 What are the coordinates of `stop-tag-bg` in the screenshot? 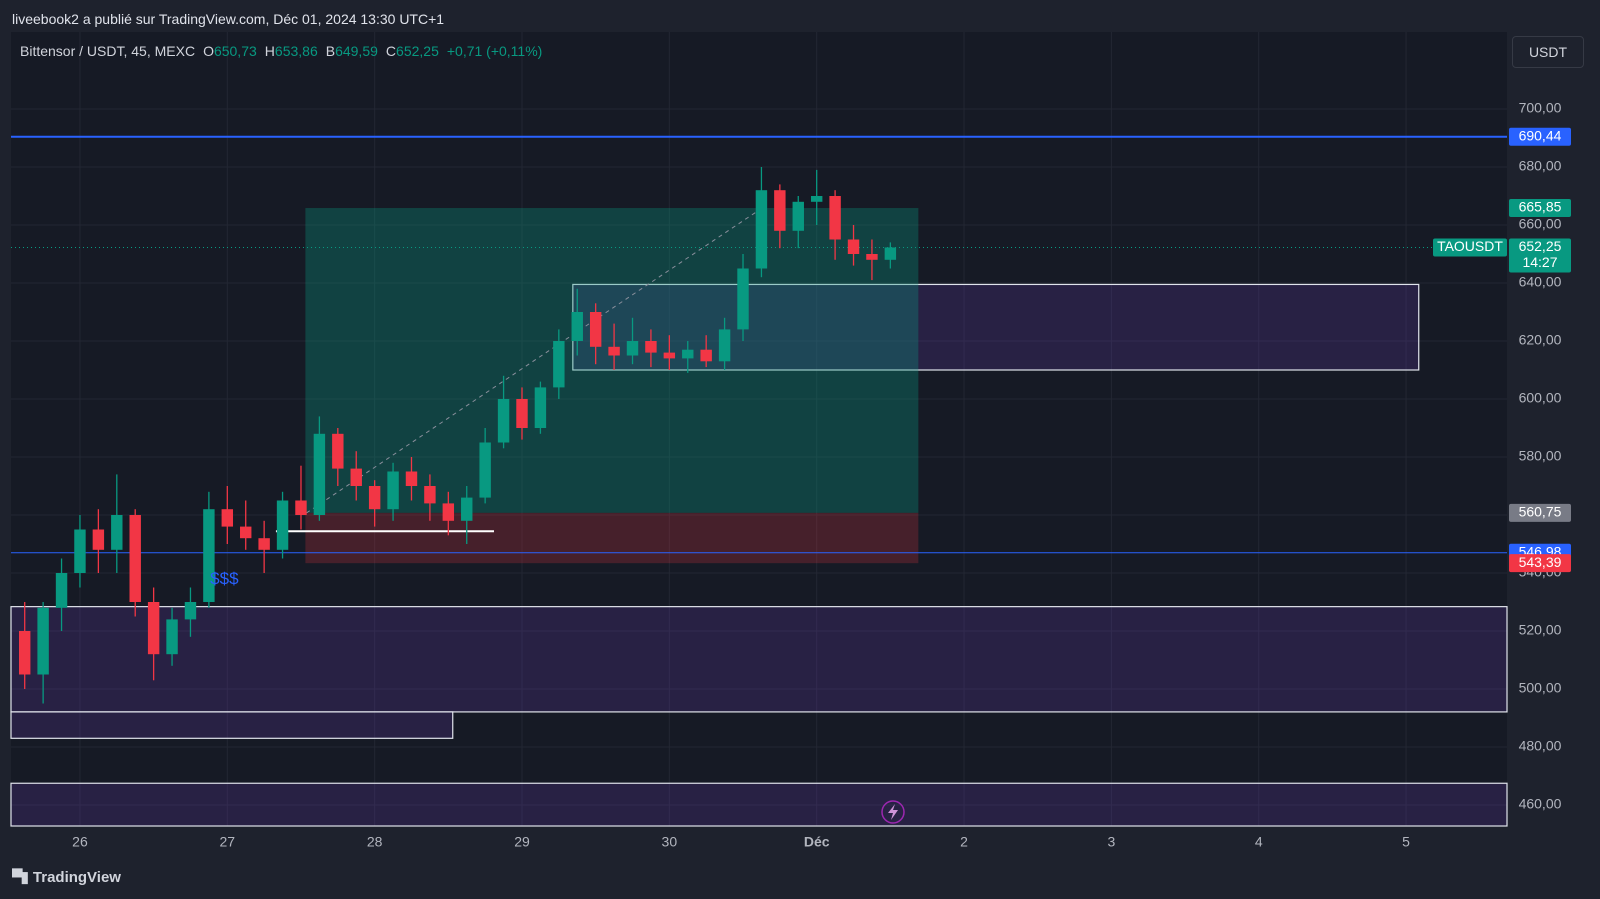 It's located at (1540, 563).